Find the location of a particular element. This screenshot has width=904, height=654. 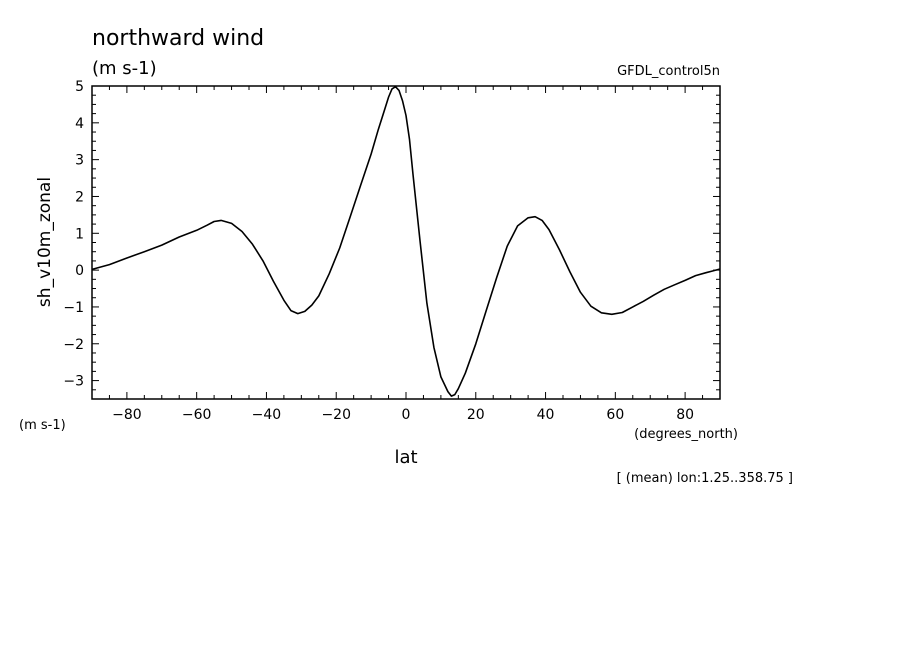

y-tick-label: −3 is located at coordinates (73, 382).